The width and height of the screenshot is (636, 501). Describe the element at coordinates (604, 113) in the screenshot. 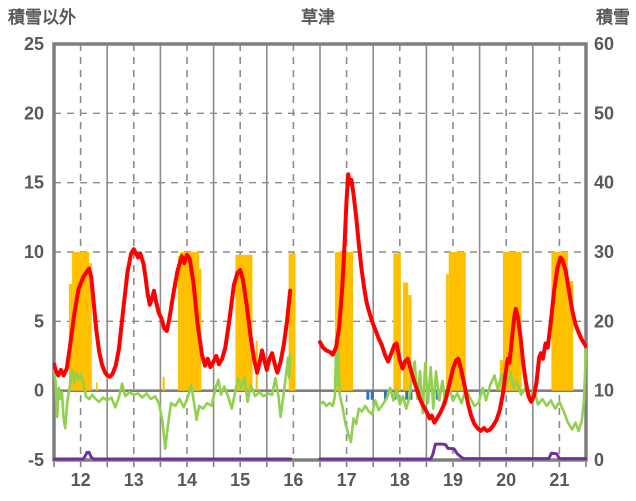

I see `right-axis-tick-label: 50` at that location.